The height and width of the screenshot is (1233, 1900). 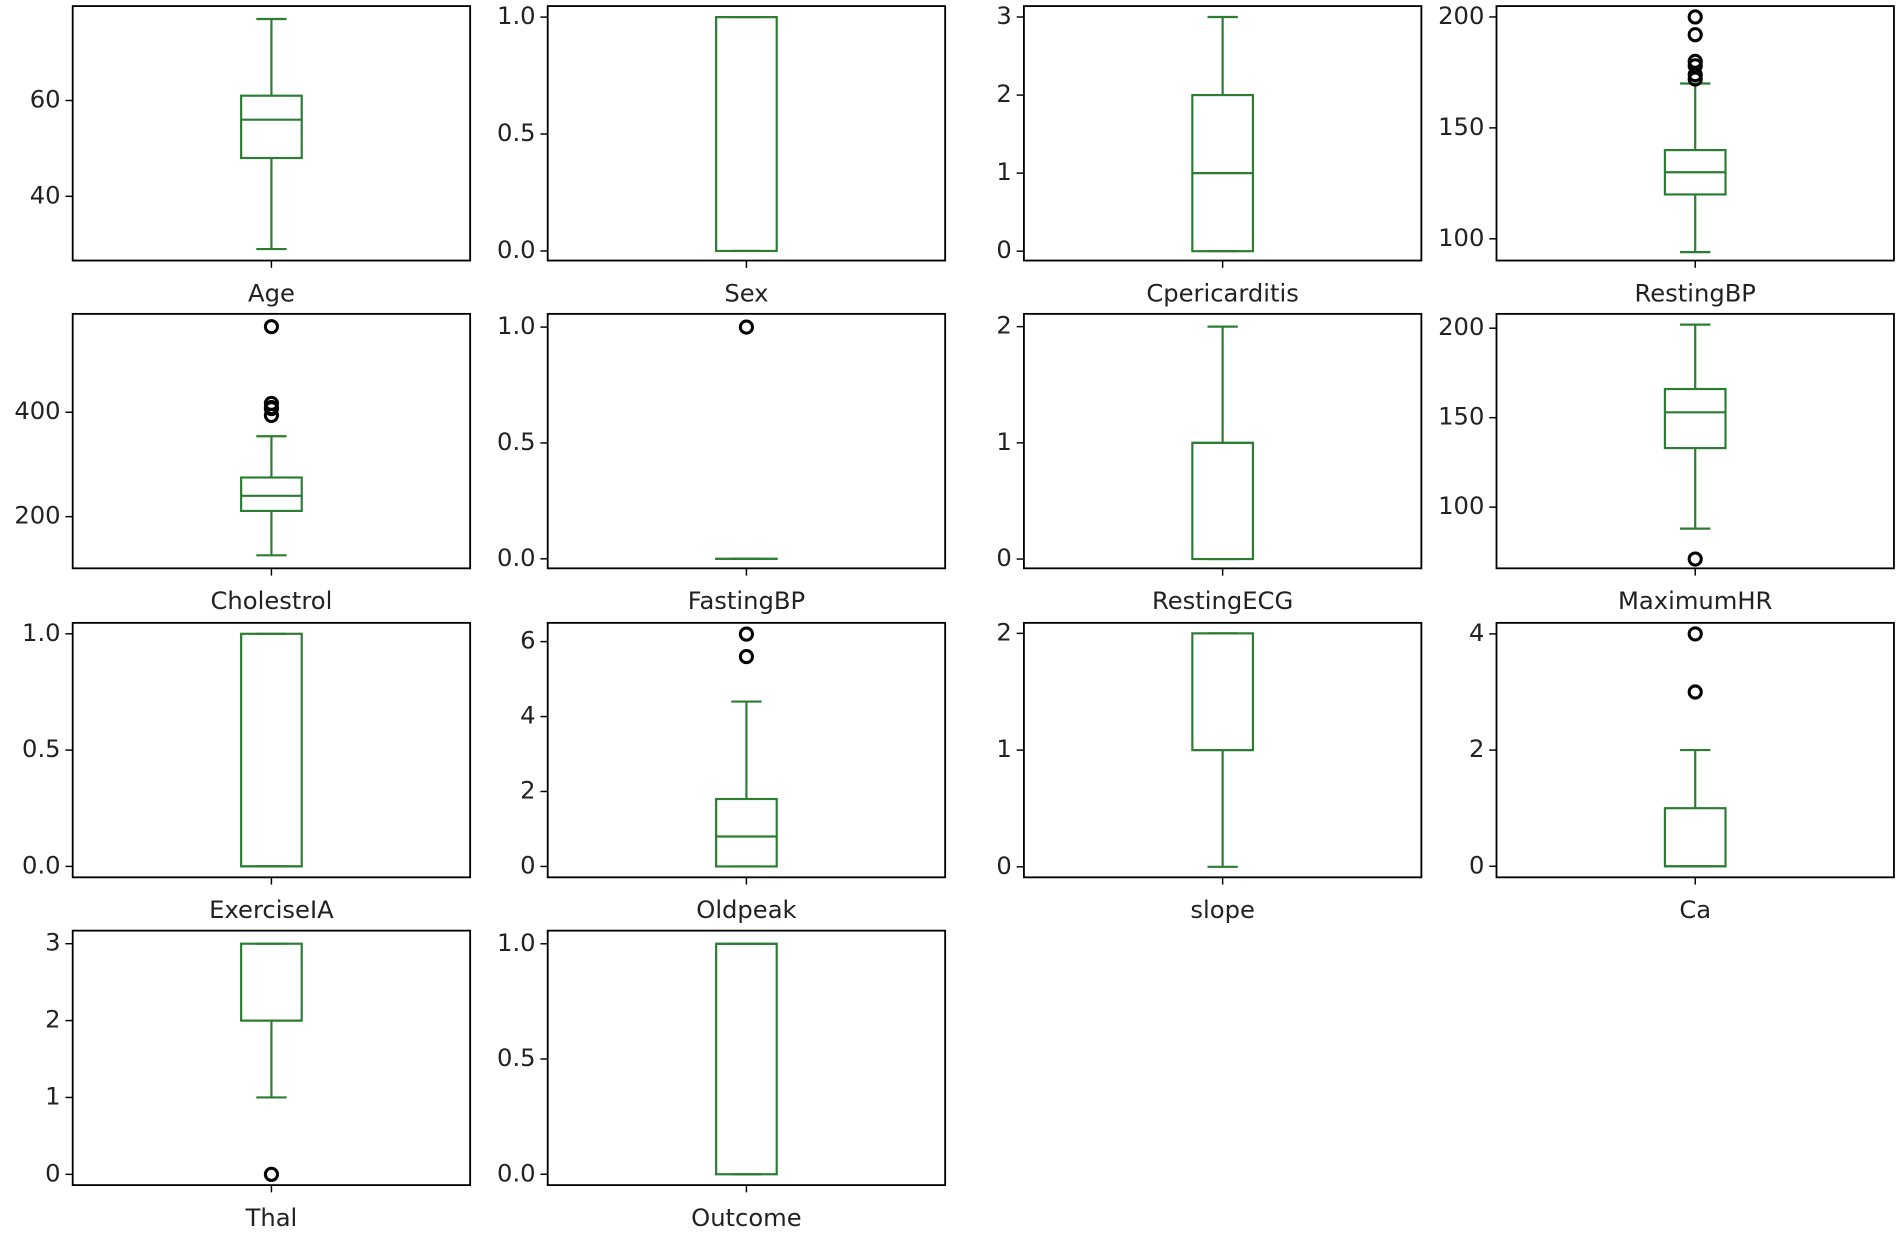 I want to click on x-tick-label: RestingBP, so click(x=1694, y=293).